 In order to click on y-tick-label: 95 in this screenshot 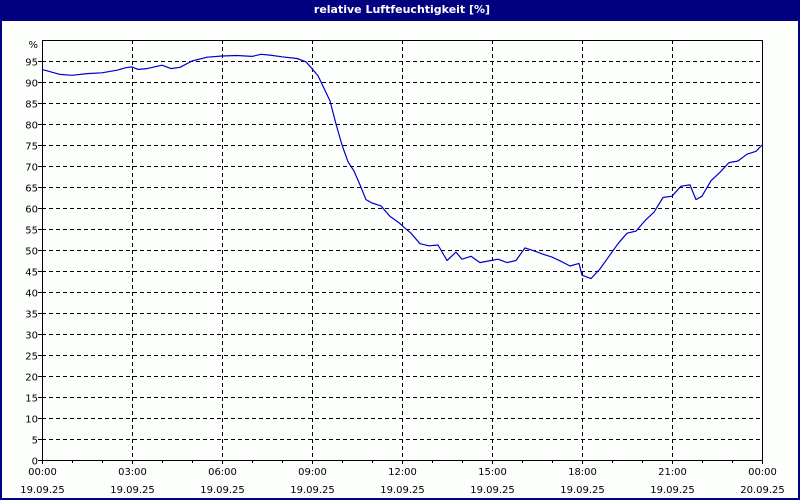, I will do `click(31, 63)`.